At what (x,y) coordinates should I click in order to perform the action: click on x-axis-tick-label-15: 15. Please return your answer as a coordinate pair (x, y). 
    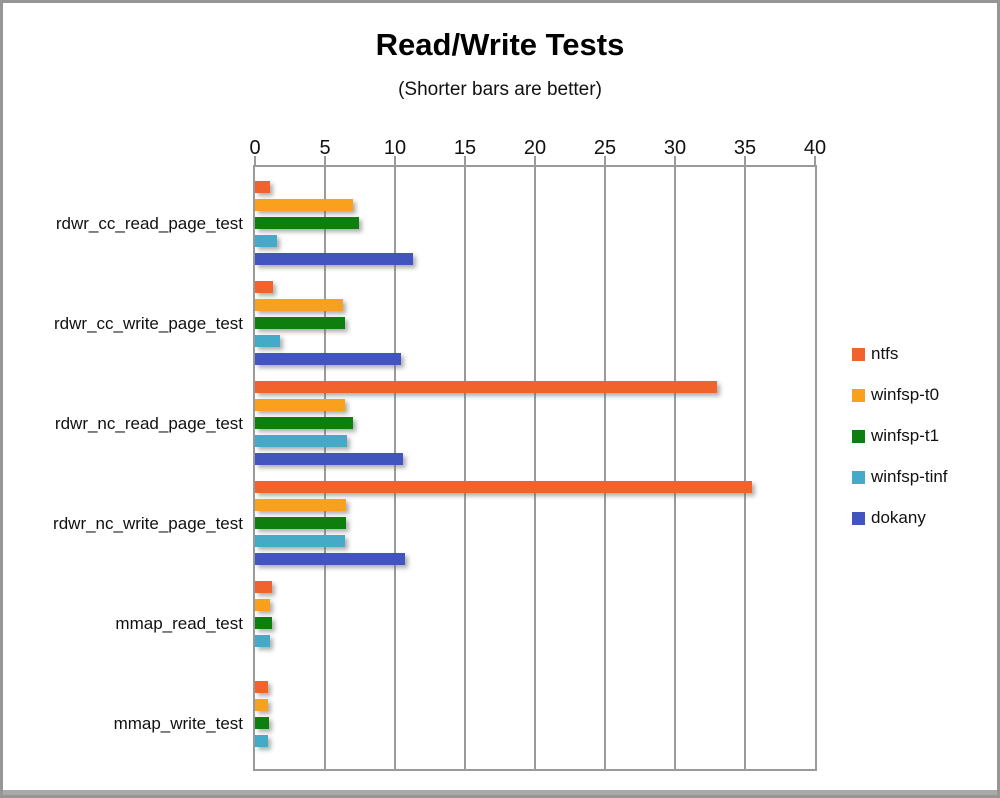
    Looking at the image, I should click on (465, 148).